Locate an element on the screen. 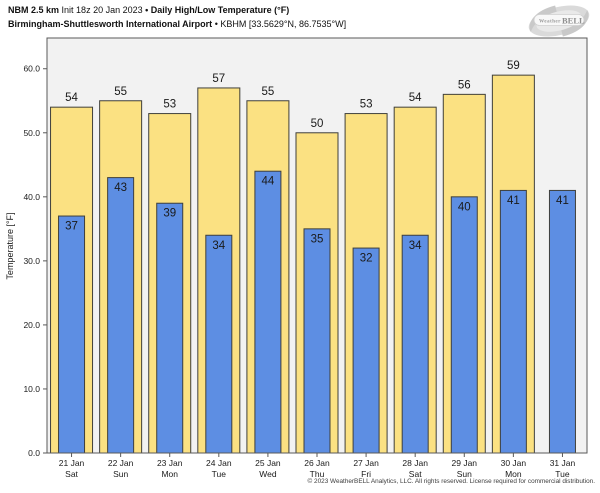  y-tick-label: 50.0 is located at coordinates (31, 133).